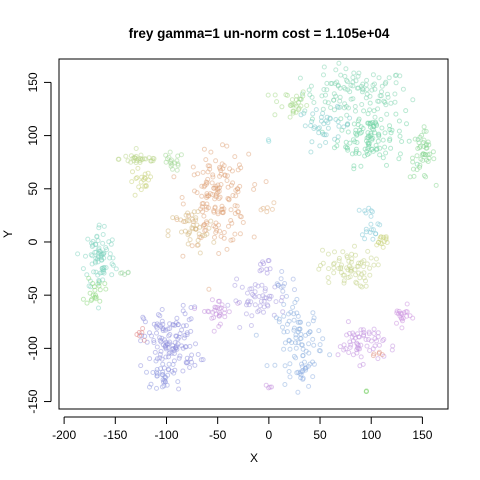 Image resolution: width=480 pixels, height=480 pixels. Describe the element at coordinates (33, 348) in the screenshot. I see `y-tick-label: -100` at that location.